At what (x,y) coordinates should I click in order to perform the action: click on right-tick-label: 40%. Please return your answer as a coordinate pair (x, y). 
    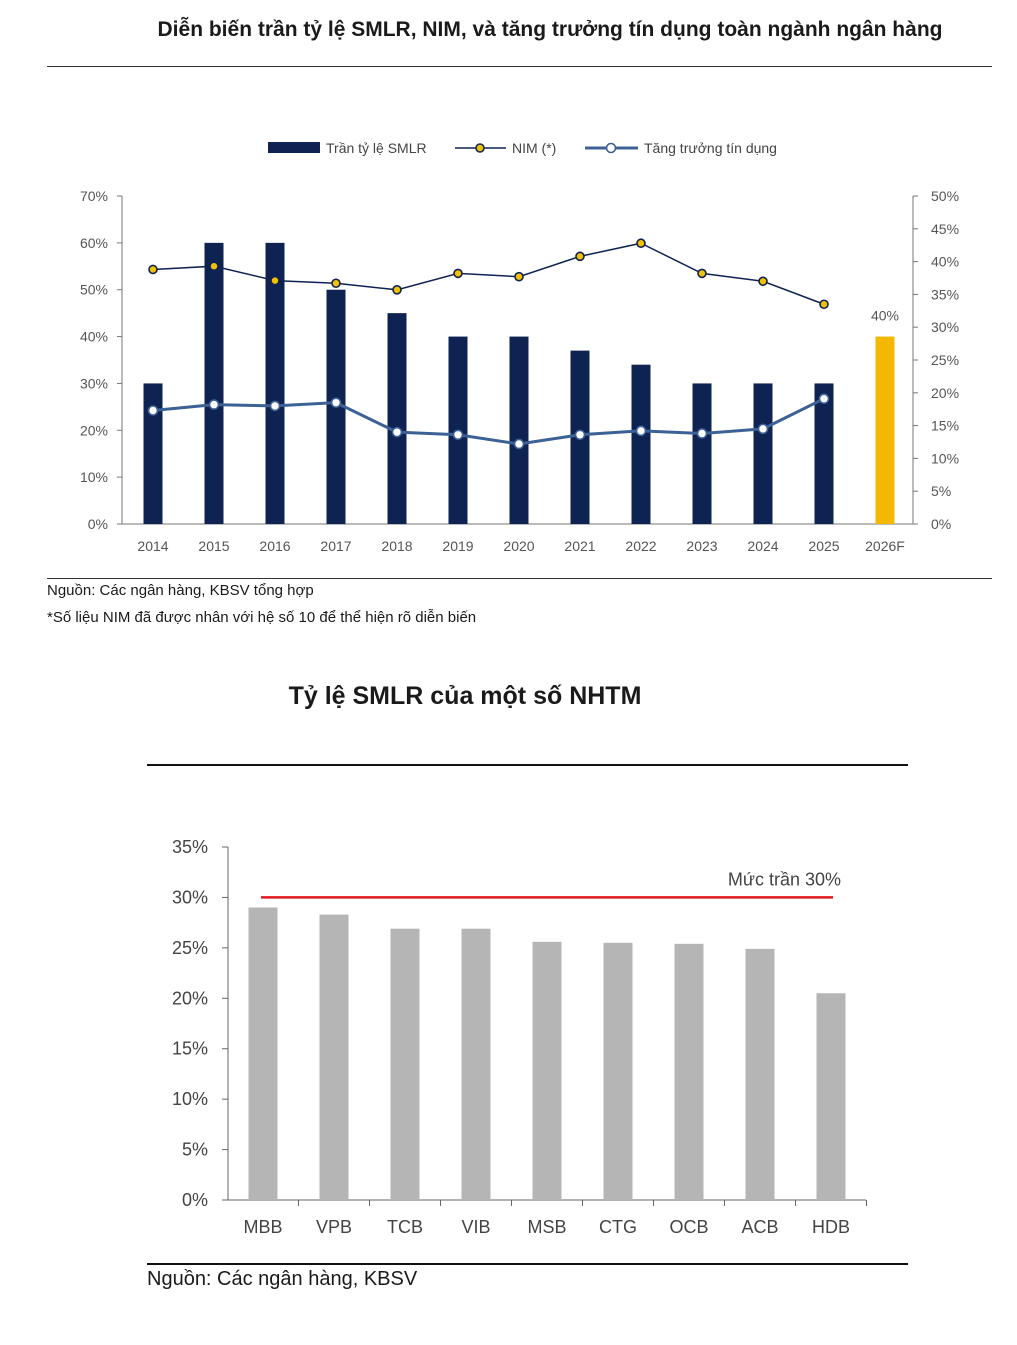
    Looking at the image, I should click on (945, 262).